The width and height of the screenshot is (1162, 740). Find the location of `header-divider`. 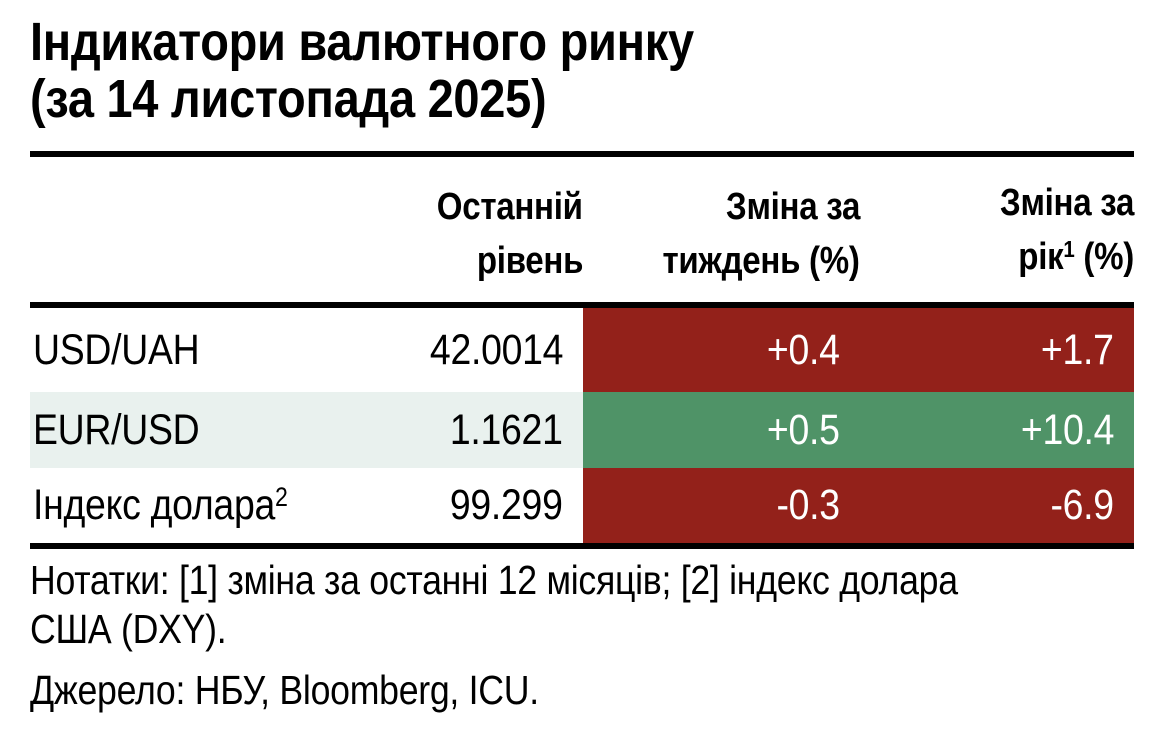

header-divider is located at coordinates (582, 305).